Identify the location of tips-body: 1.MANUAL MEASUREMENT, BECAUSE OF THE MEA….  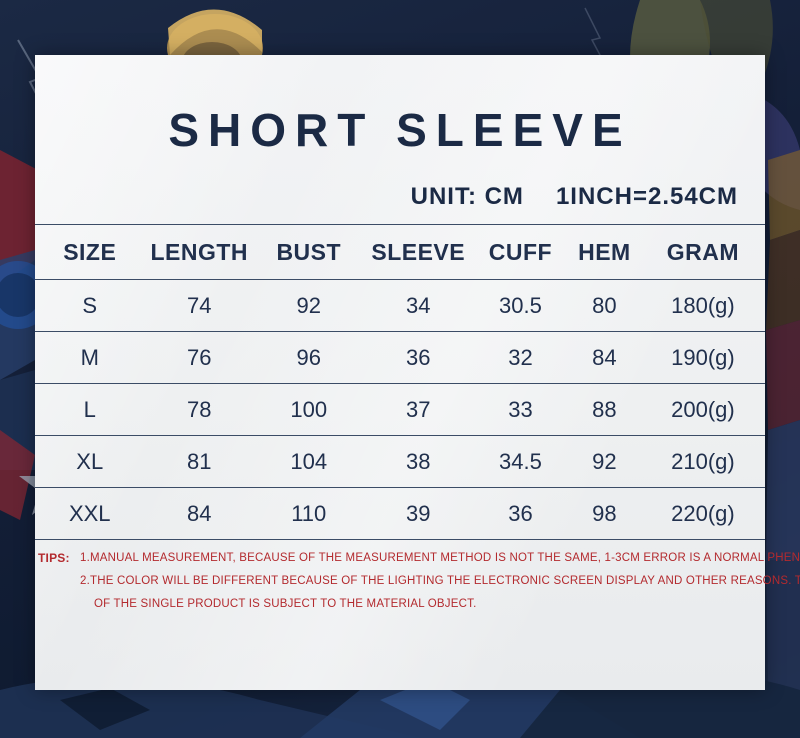
(440, 581).